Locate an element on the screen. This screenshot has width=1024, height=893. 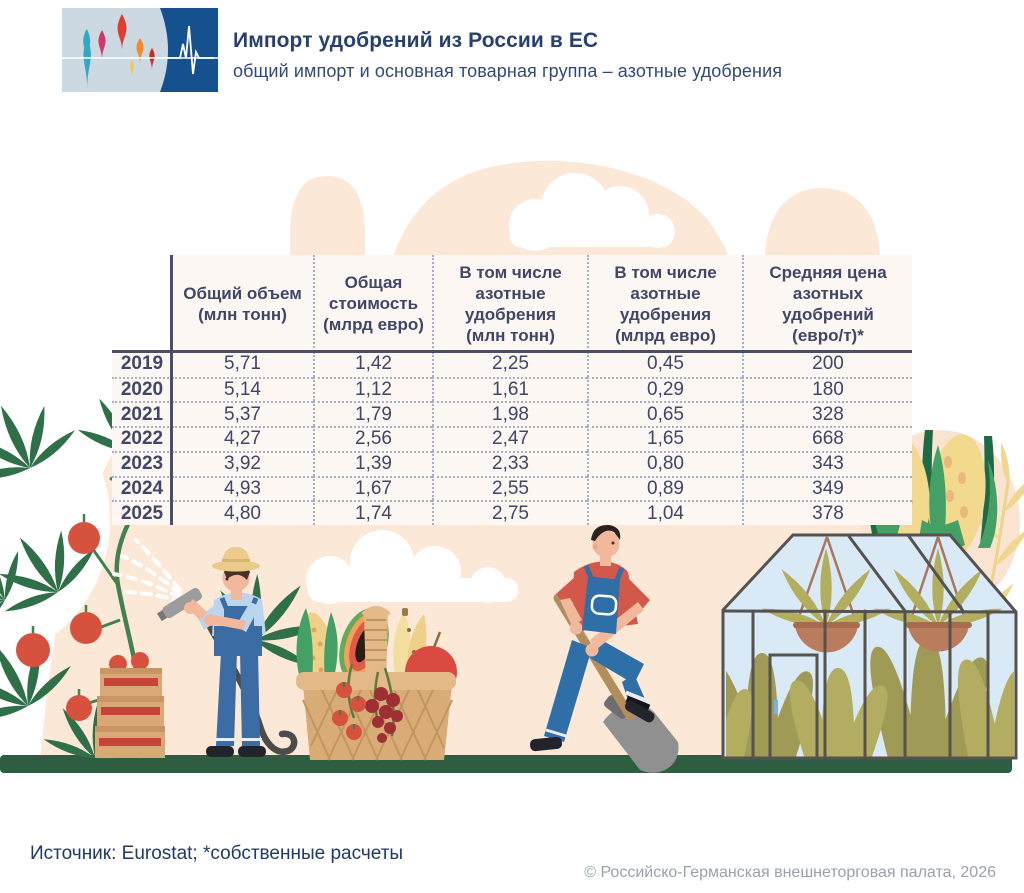
table-year-cell: 2019 is located at coordinates (142, 364).